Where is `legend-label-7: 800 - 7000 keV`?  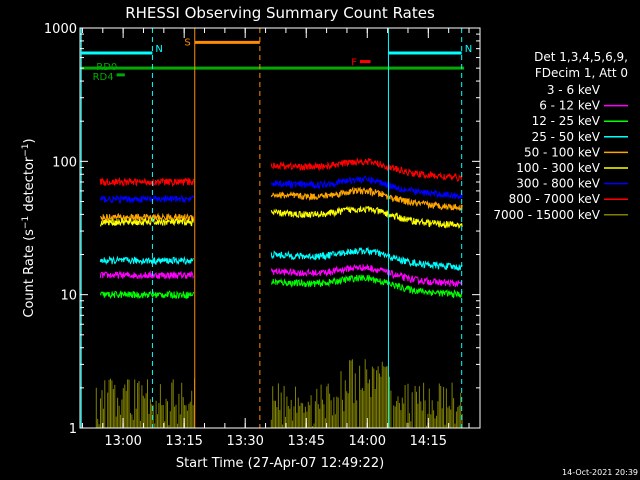 legend-label-7: 800 - 7000 keV is located at coordinates (555, 199).